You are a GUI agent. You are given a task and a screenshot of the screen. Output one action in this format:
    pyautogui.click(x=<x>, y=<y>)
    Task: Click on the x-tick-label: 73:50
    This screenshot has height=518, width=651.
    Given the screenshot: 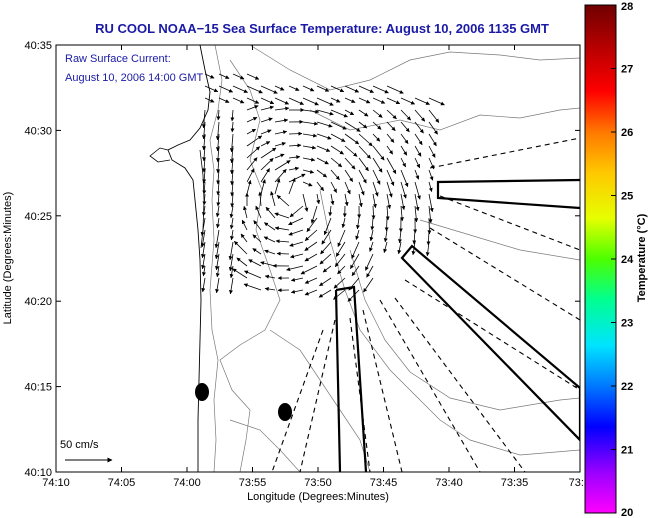 What is the action you would take?
    pyautogui.click(x=318, y=483)
    